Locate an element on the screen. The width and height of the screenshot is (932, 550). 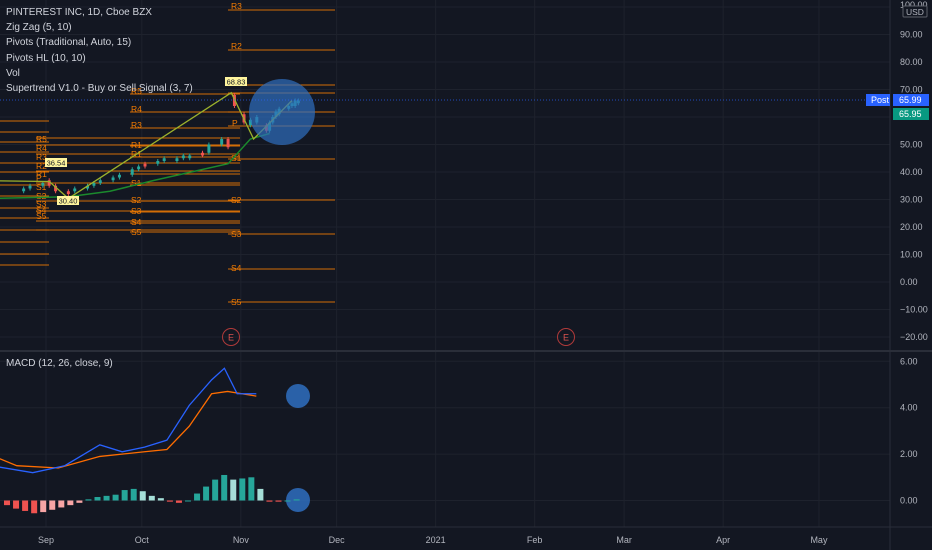
earnings-marker-label: E is located at coordinates (566, 338).